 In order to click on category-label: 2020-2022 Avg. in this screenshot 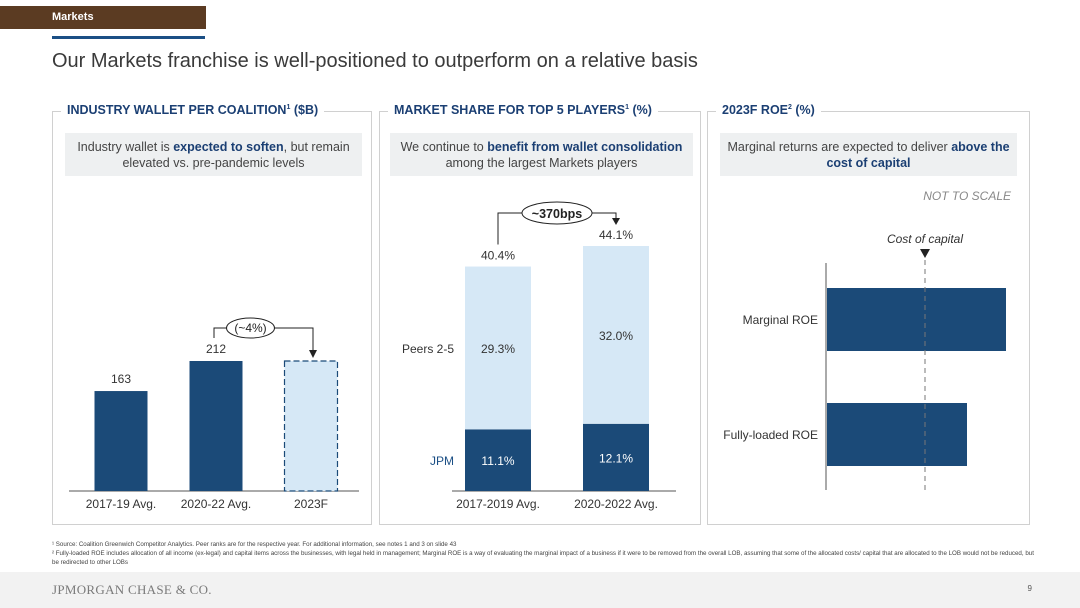, I will do `click(616, 504)`.